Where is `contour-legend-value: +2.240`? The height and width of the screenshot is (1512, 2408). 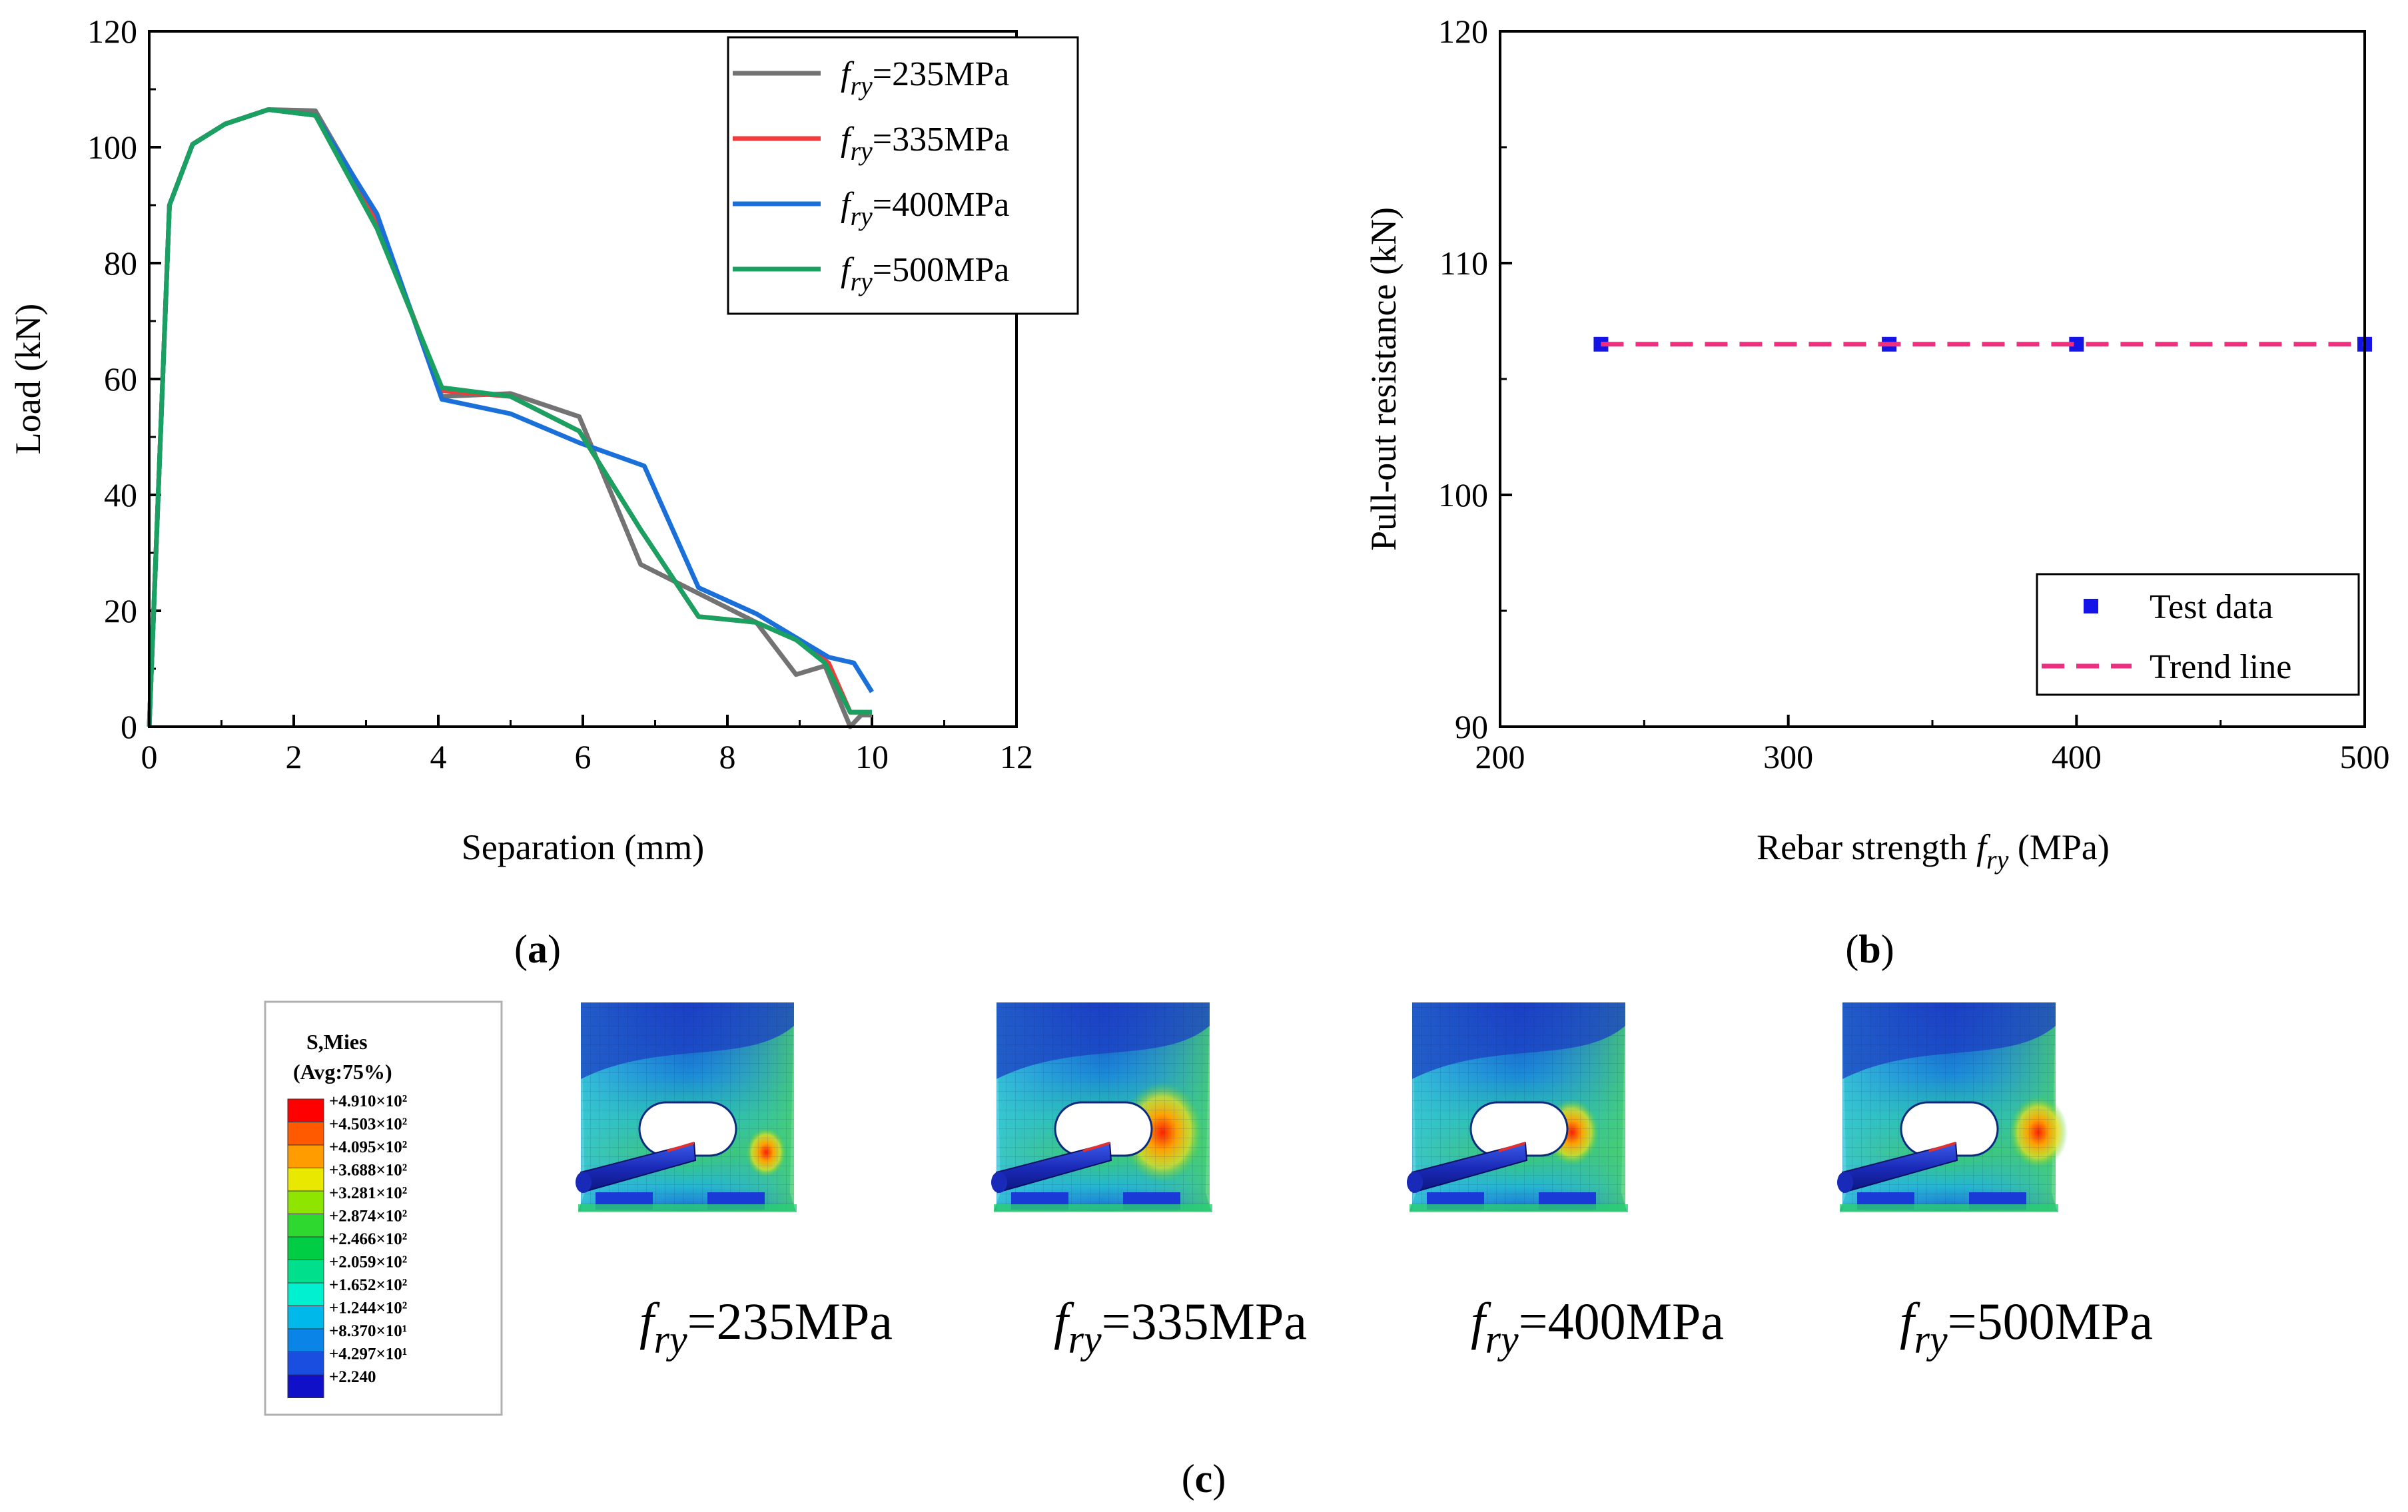 contour-legend-value: +2.240 is located at coordinates (352, 1377).